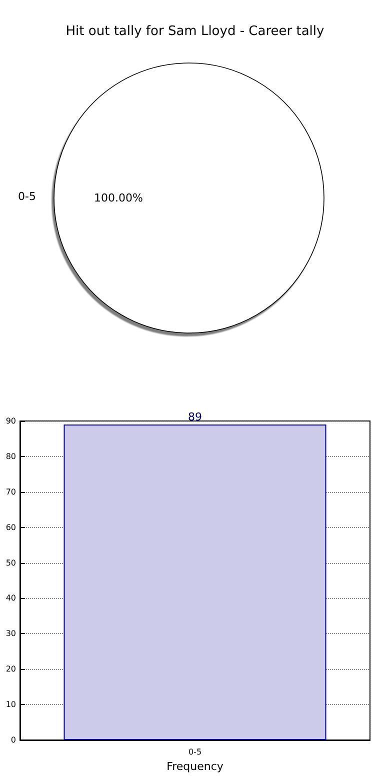 The width and height of the screenshot is (390, 780). What do you see at coordinates (118, 198) in the screenshot?
I see `data-label: 100.00%` at bounding box center [118, 198].